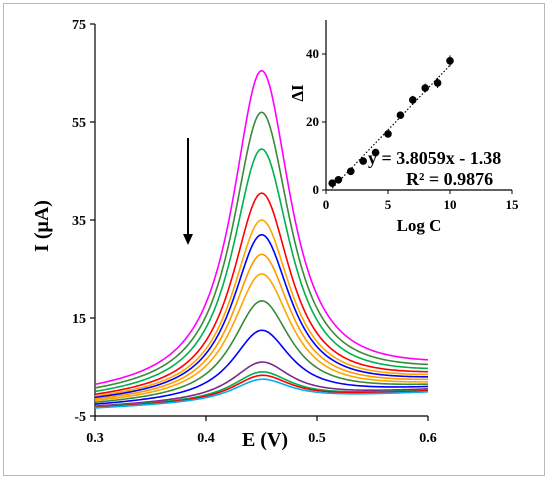 Image resolution: width=550 pixels, height=481 pixels. What do you see at coordinates (326, 204) in the screenshot?
I see `inset-x-tick-label: 0` at bounding box center [326, 204].